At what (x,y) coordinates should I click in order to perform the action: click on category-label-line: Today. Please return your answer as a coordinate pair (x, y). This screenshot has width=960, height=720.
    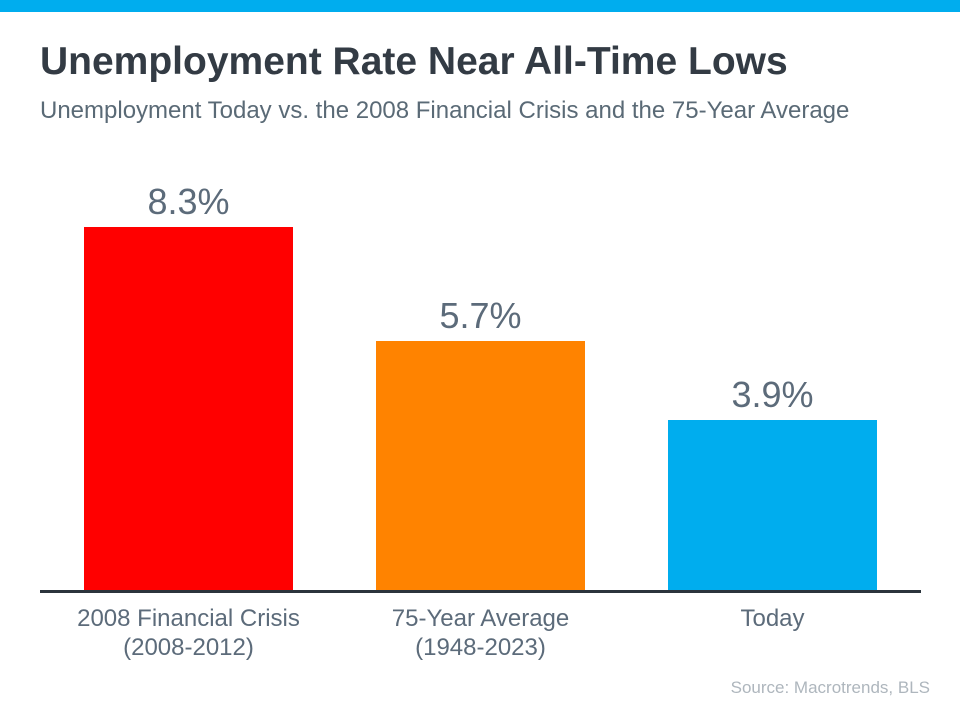
    Looking at the image, I should click on (772, 618).